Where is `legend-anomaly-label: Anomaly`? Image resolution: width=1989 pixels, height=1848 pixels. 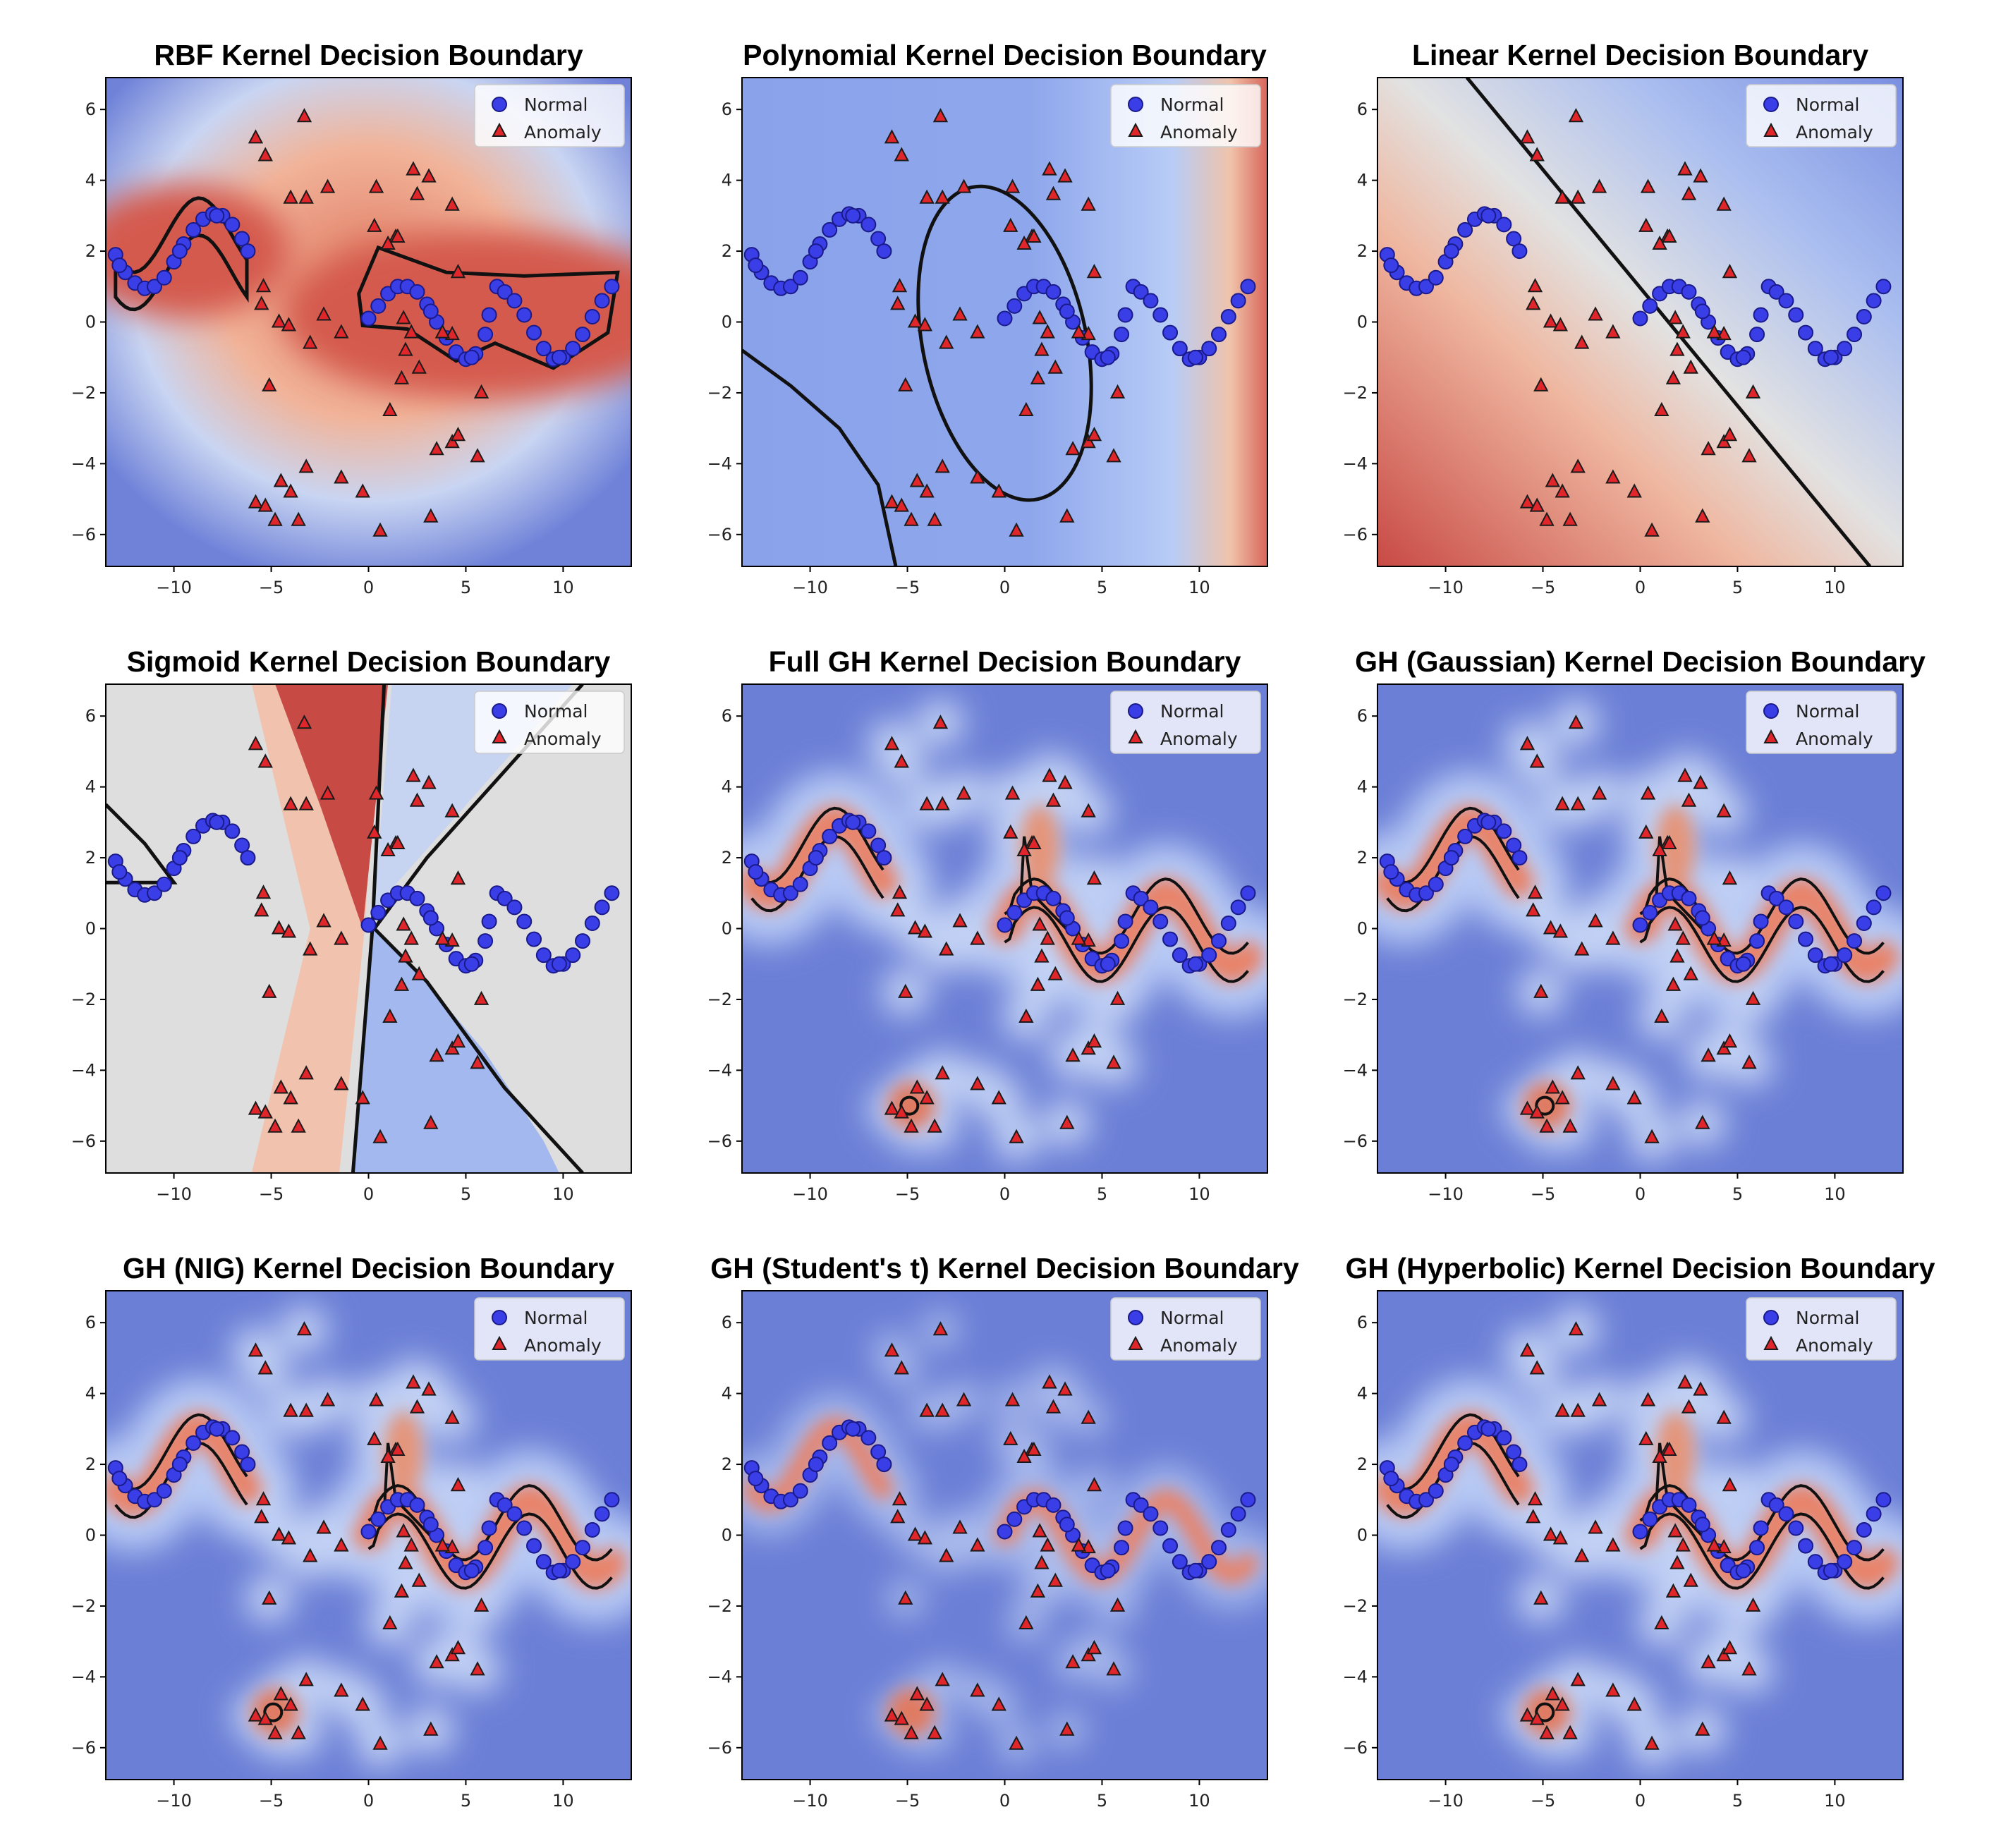
legend-anomaly-label: Anomaly is located at coordinates (1199, 1345).